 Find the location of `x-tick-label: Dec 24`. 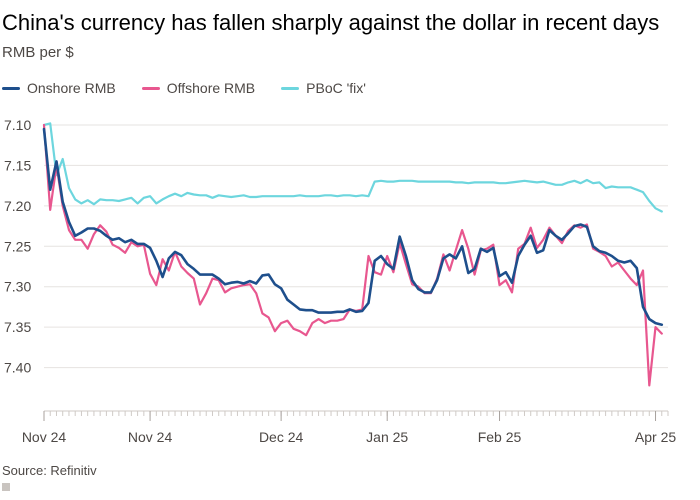

x-tick-label: Dec 24 is located at coordinates (281, 437).